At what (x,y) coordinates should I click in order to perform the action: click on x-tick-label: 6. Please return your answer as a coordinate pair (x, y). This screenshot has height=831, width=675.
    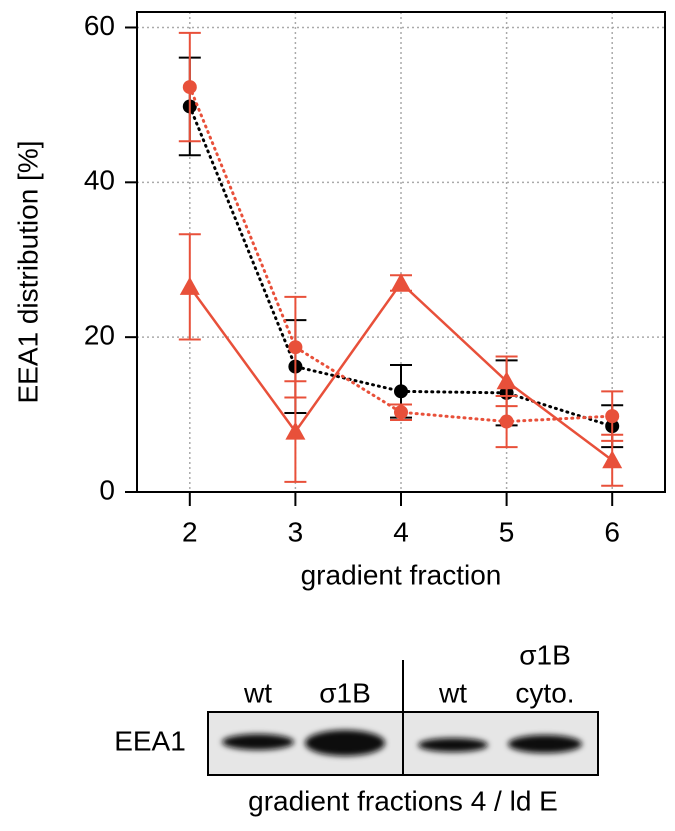
    Looking at the image, I should click on (612, 531).